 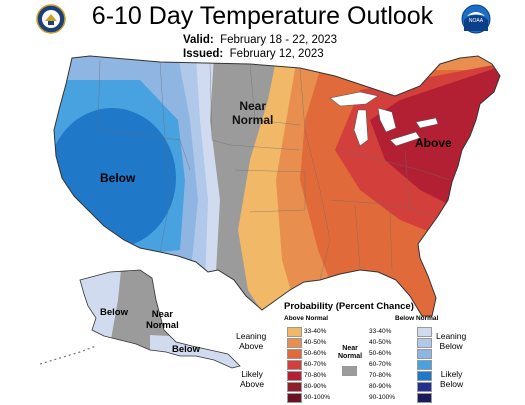 I want to click on legend-leaning-above-2: Above, so click(x=251, y=346).